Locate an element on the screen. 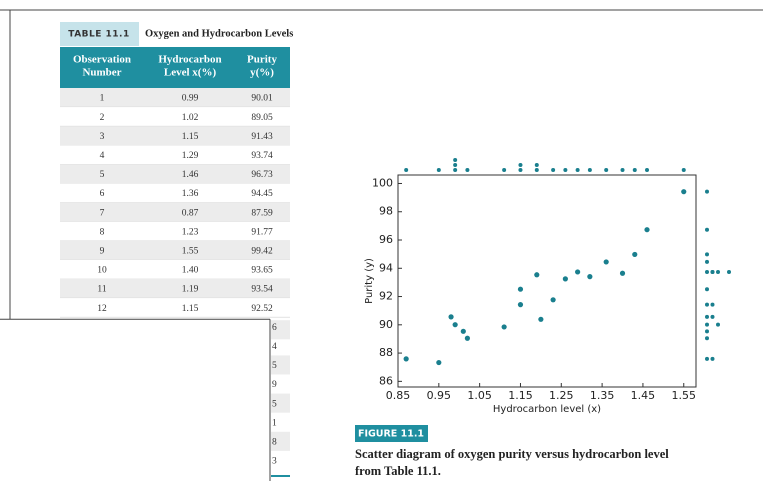 The height and width of the screenshot is (481, 763). table-cell: 7 is located at coordinates (102, 213).